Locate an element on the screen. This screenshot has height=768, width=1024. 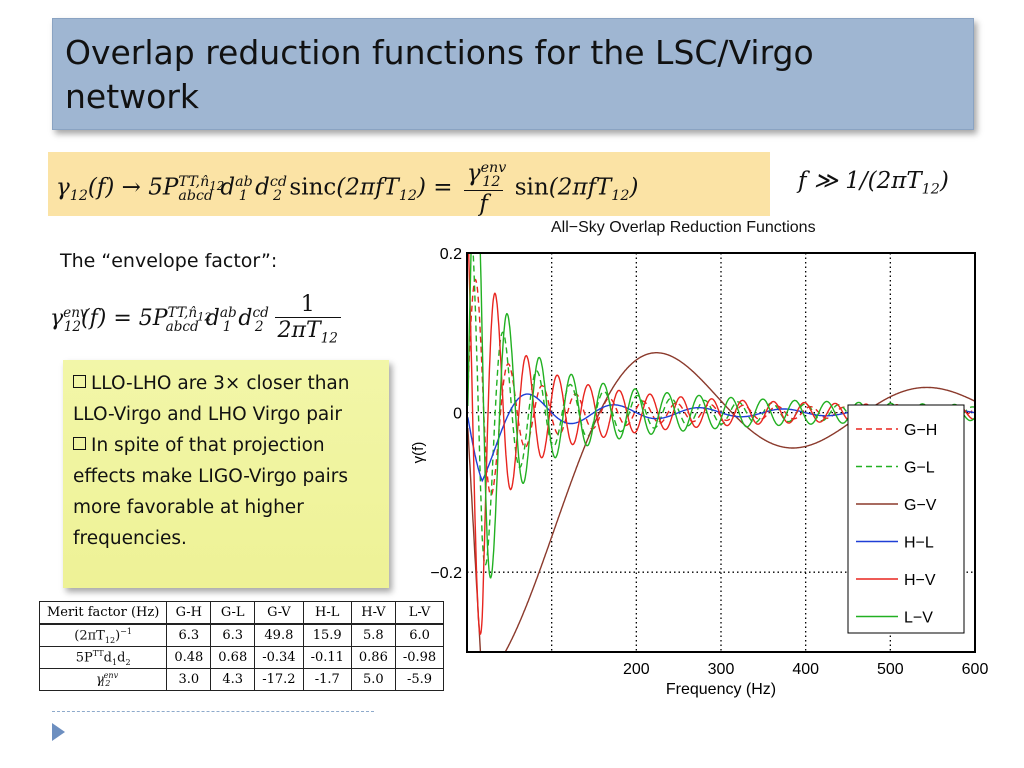
y-tick-label: 0 is located at coordinates (457, 414).